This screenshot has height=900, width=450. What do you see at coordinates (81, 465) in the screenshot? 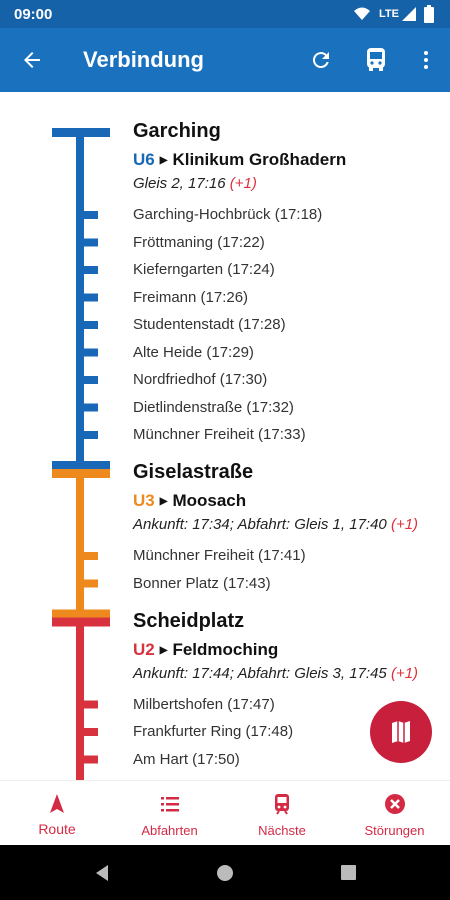
I see `line-cap` at bounding box center [81, 465].